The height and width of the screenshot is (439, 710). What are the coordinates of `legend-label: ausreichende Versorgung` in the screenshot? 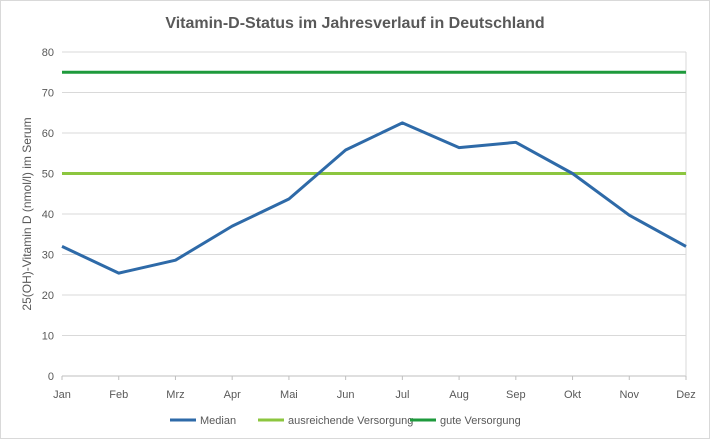 It's located at (350, 421).